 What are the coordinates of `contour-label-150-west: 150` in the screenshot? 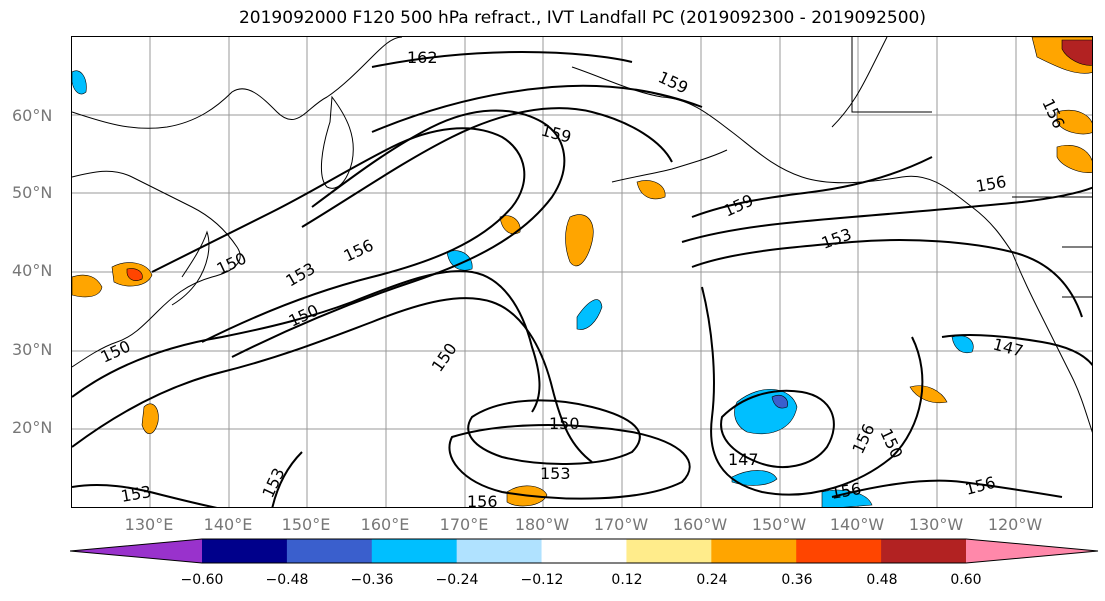 It's located at (116, 351).